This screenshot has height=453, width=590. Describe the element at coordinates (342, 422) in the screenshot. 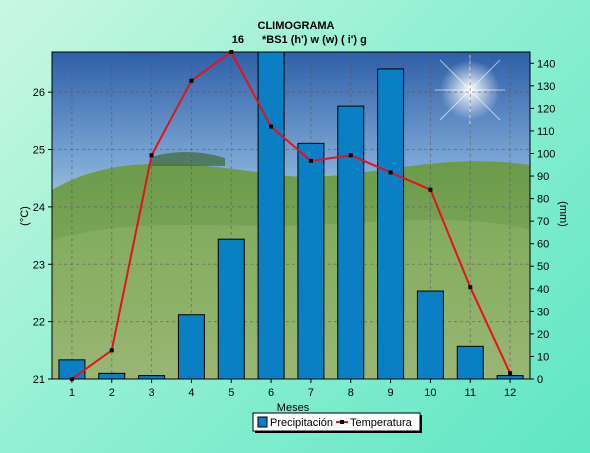

I see `legend-temperature-marker` at that location.